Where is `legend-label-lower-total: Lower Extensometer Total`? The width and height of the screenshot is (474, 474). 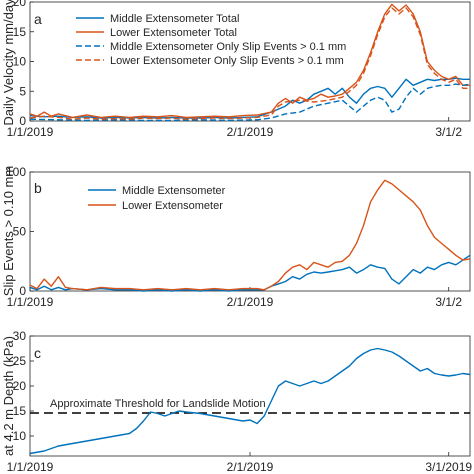
legend-label-lower-total: Lower Extensometer Total is located at coordinates (173, 33).